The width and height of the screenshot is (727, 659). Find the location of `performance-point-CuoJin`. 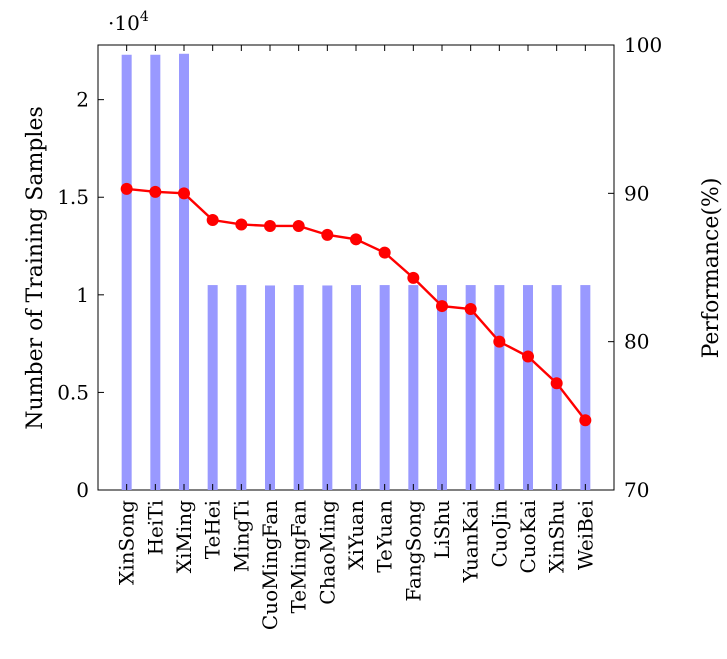

performance-point-CuoJin is located at coordinates (499, 341).